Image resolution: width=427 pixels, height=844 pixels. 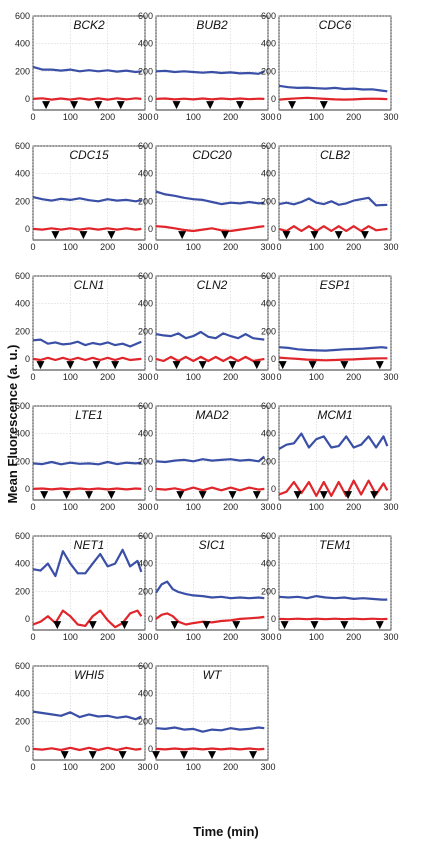 I want to click on panel-cdc15: 0 100 200 300 0 200 400 600 CDC15, so click(x=84, y=196).